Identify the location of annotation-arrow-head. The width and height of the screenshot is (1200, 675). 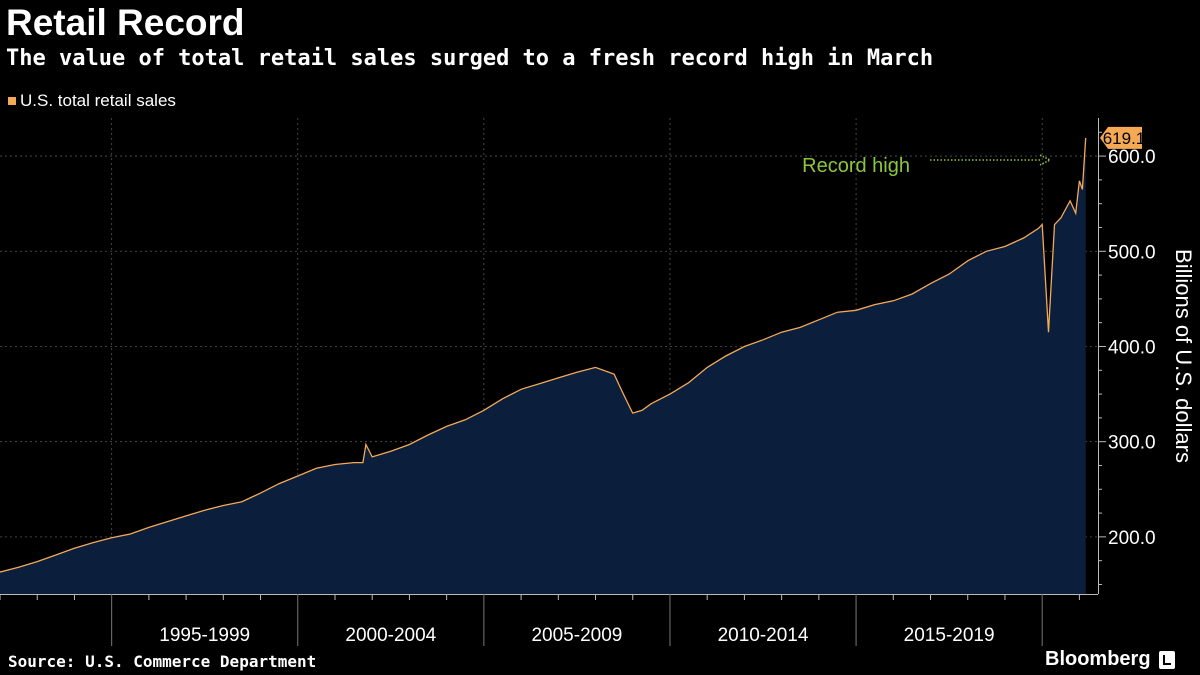
(1045, 160).